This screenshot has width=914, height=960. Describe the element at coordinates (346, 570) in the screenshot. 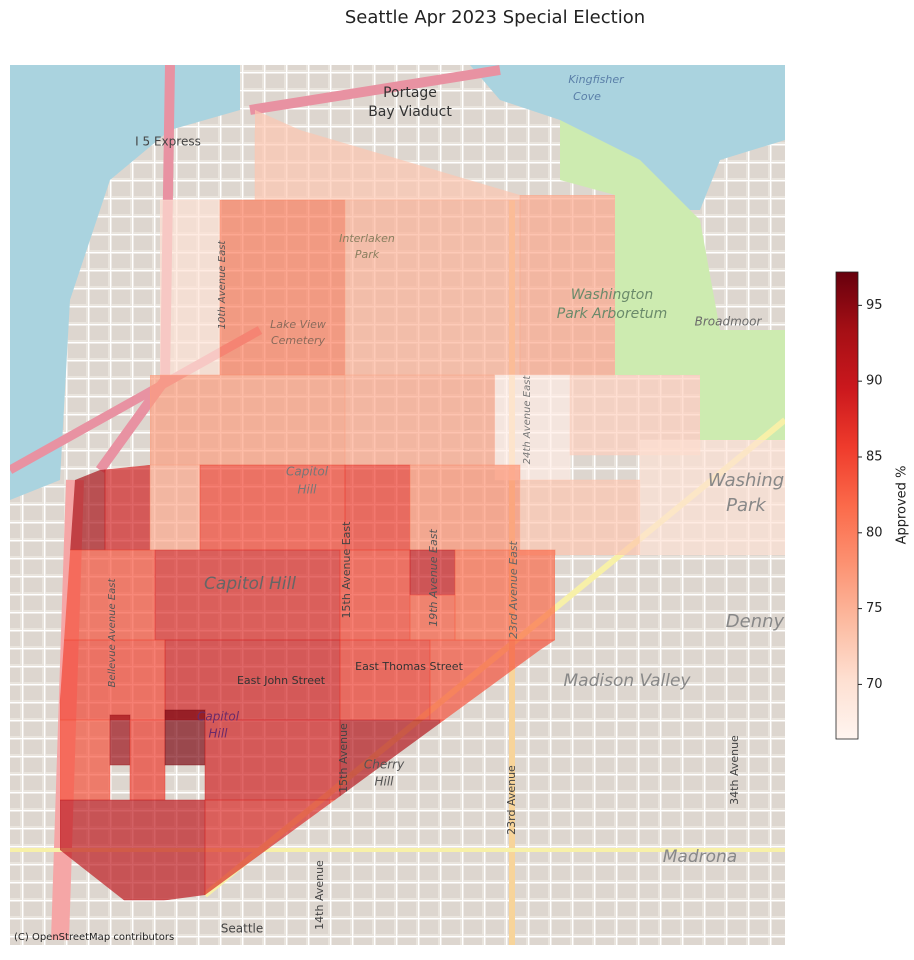

I see `map-label: 15th Avenue East` at that location.